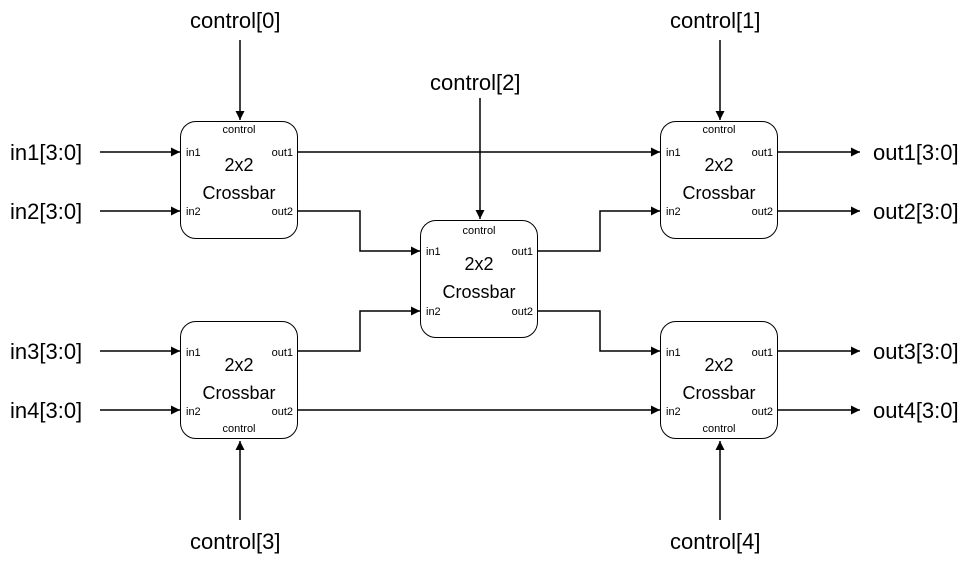 The image size is (980, 561). I want to click on output-label-out4: out4[3:0], so click(916, 410).